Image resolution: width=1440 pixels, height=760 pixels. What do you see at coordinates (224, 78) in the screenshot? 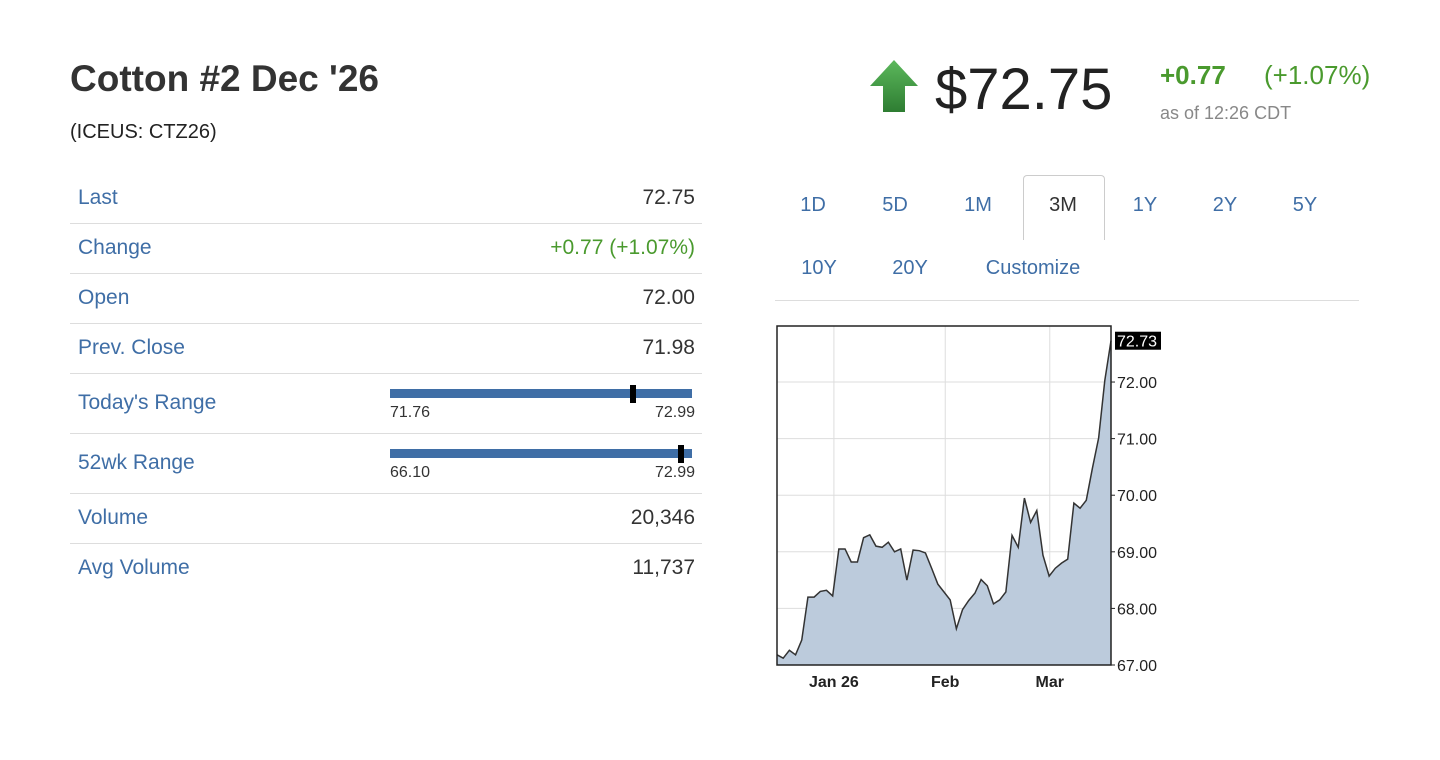
I see `title: Cotton #2 Dec '26` at bounding box center [224, 78].